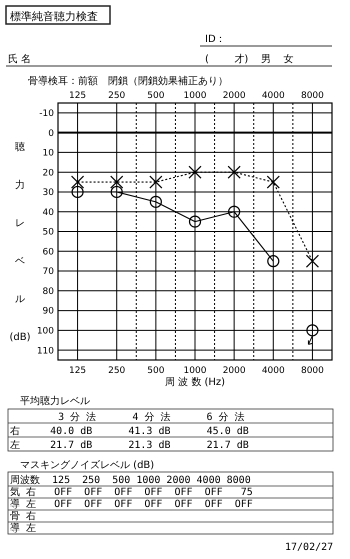  I want to click on text: 17/02/27, so click(309, 547).